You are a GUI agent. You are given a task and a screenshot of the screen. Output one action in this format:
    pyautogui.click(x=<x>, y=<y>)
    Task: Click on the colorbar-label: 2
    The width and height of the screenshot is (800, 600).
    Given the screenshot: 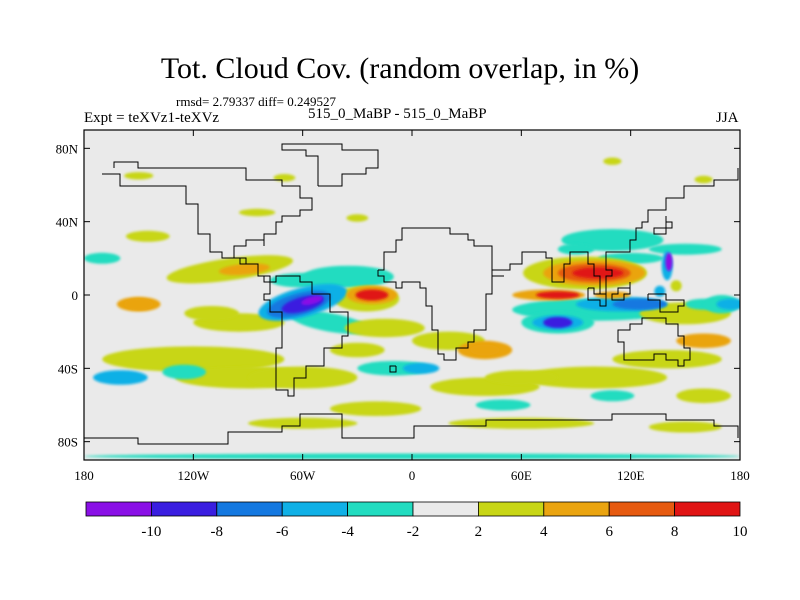 What is the action you would take?
    pyautogui.click(x=479, y=532)
    